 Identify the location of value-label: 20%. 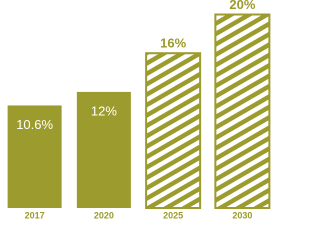
(242, 6).